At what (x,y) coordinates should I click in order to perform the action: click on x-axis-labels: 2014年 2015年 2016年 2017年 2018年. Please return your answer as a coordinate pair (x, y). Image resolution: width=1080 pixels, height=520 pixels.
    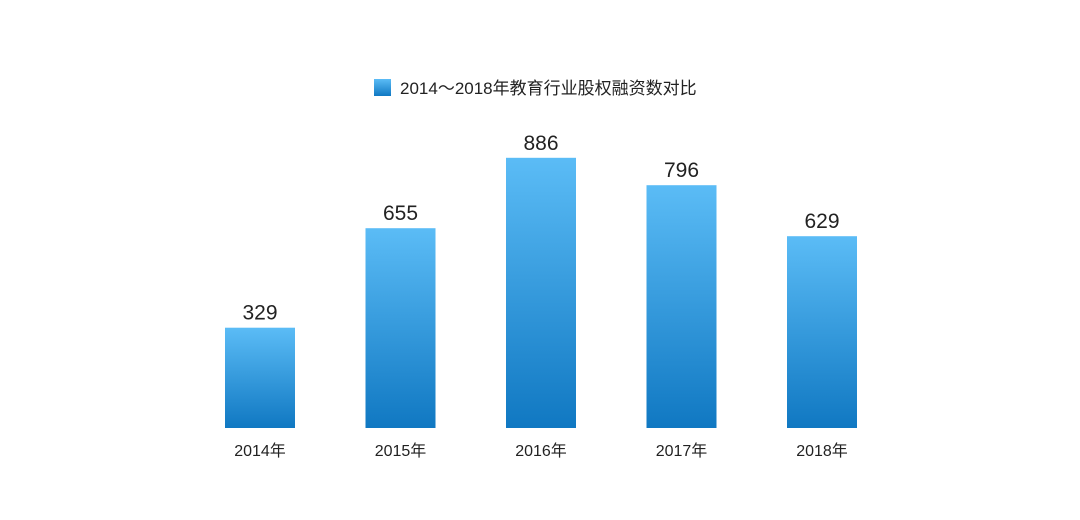
    Looking at the image, I should click on (541, 451).